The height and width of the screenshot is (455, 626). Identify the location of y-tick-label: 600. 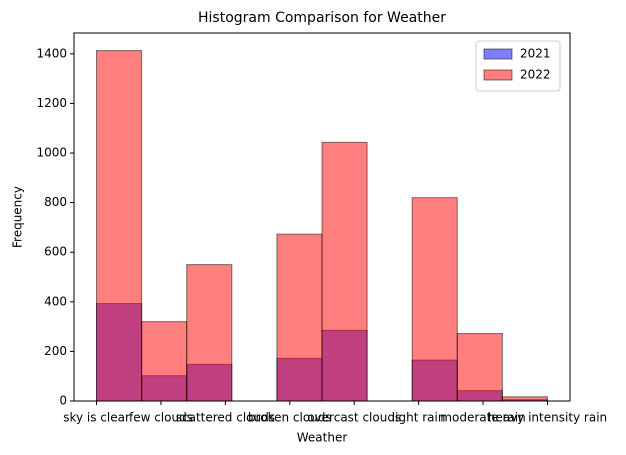
(55, 252).